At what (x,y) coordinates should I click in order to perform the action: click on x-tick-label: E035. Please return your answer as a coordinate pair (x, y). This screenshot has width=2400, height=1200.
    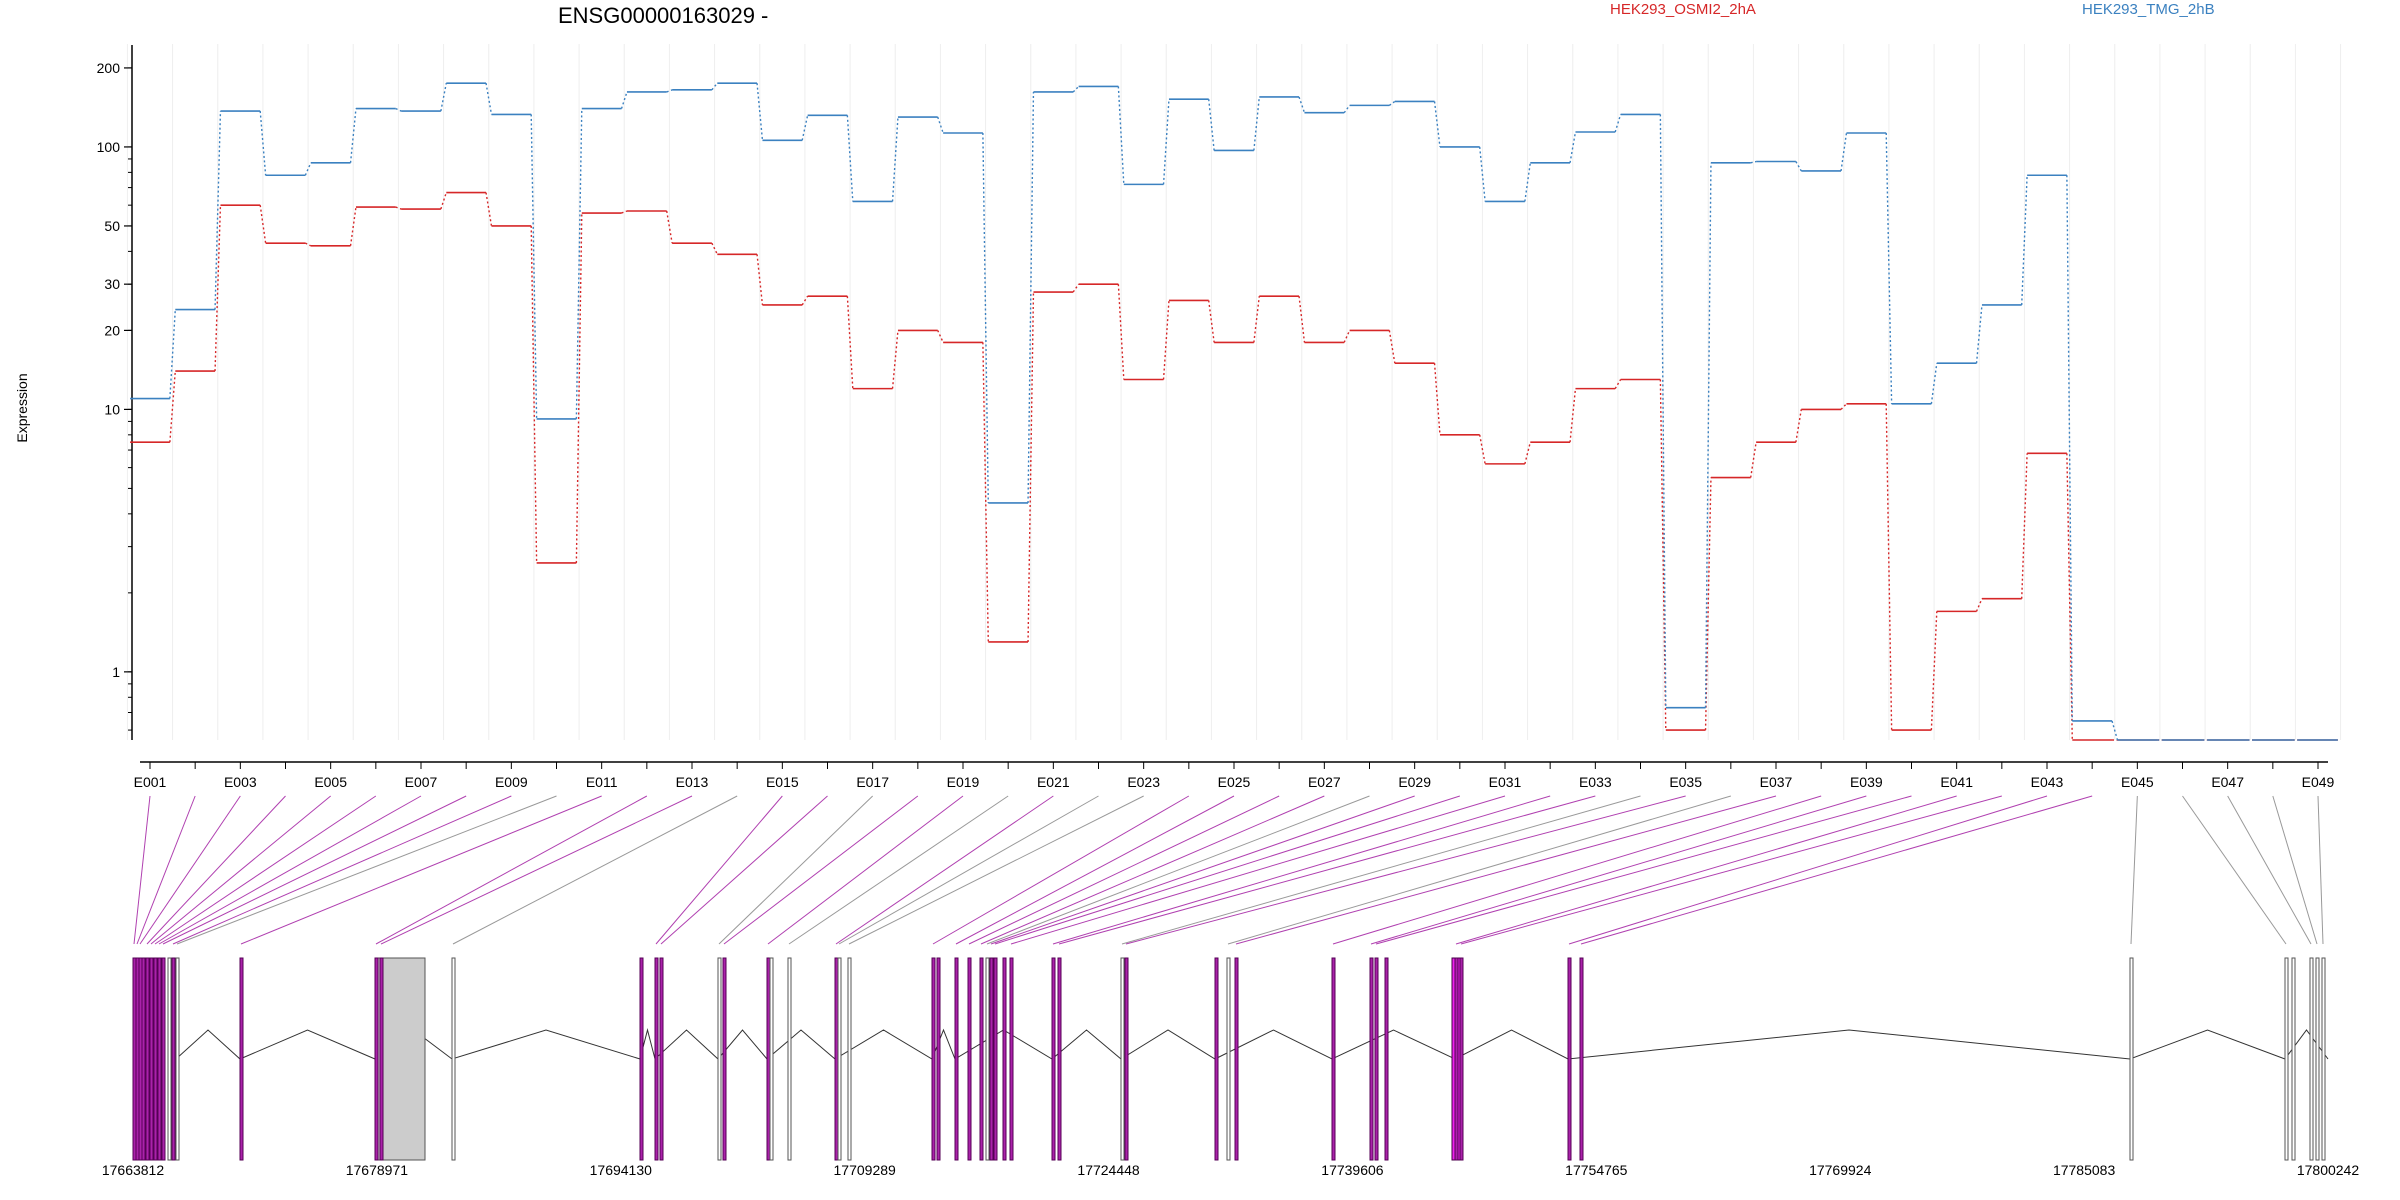
    Looking at the image, I should click on (1685, 782).